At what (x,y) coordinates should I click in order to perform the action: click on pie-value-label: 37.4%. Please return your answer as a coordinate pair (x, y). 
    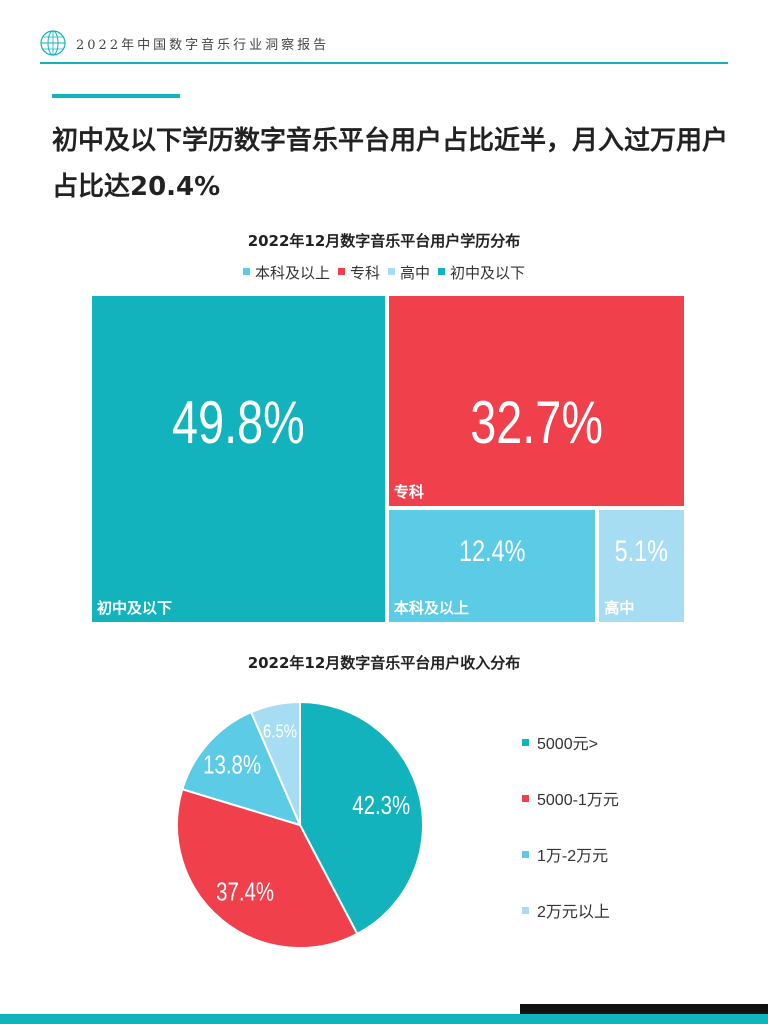
    Looking at the image, I should click on (245, 891).